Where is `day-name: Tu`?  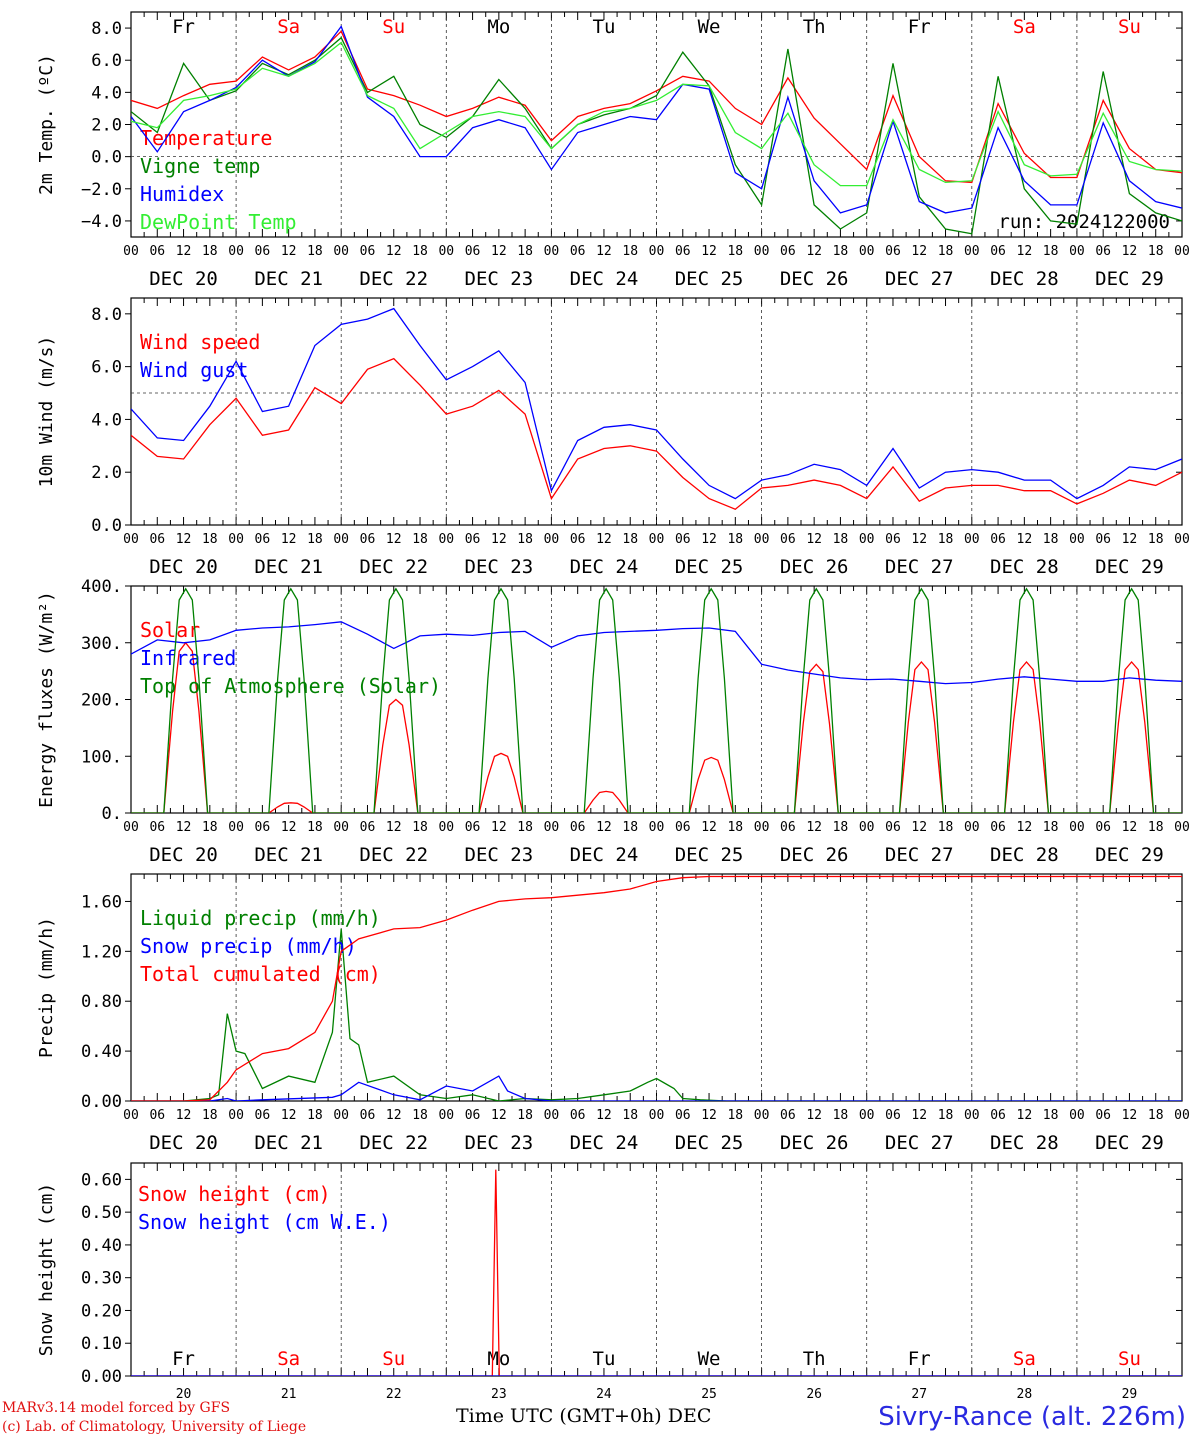
day-name: Tu is located at coordinates (604, 1359).